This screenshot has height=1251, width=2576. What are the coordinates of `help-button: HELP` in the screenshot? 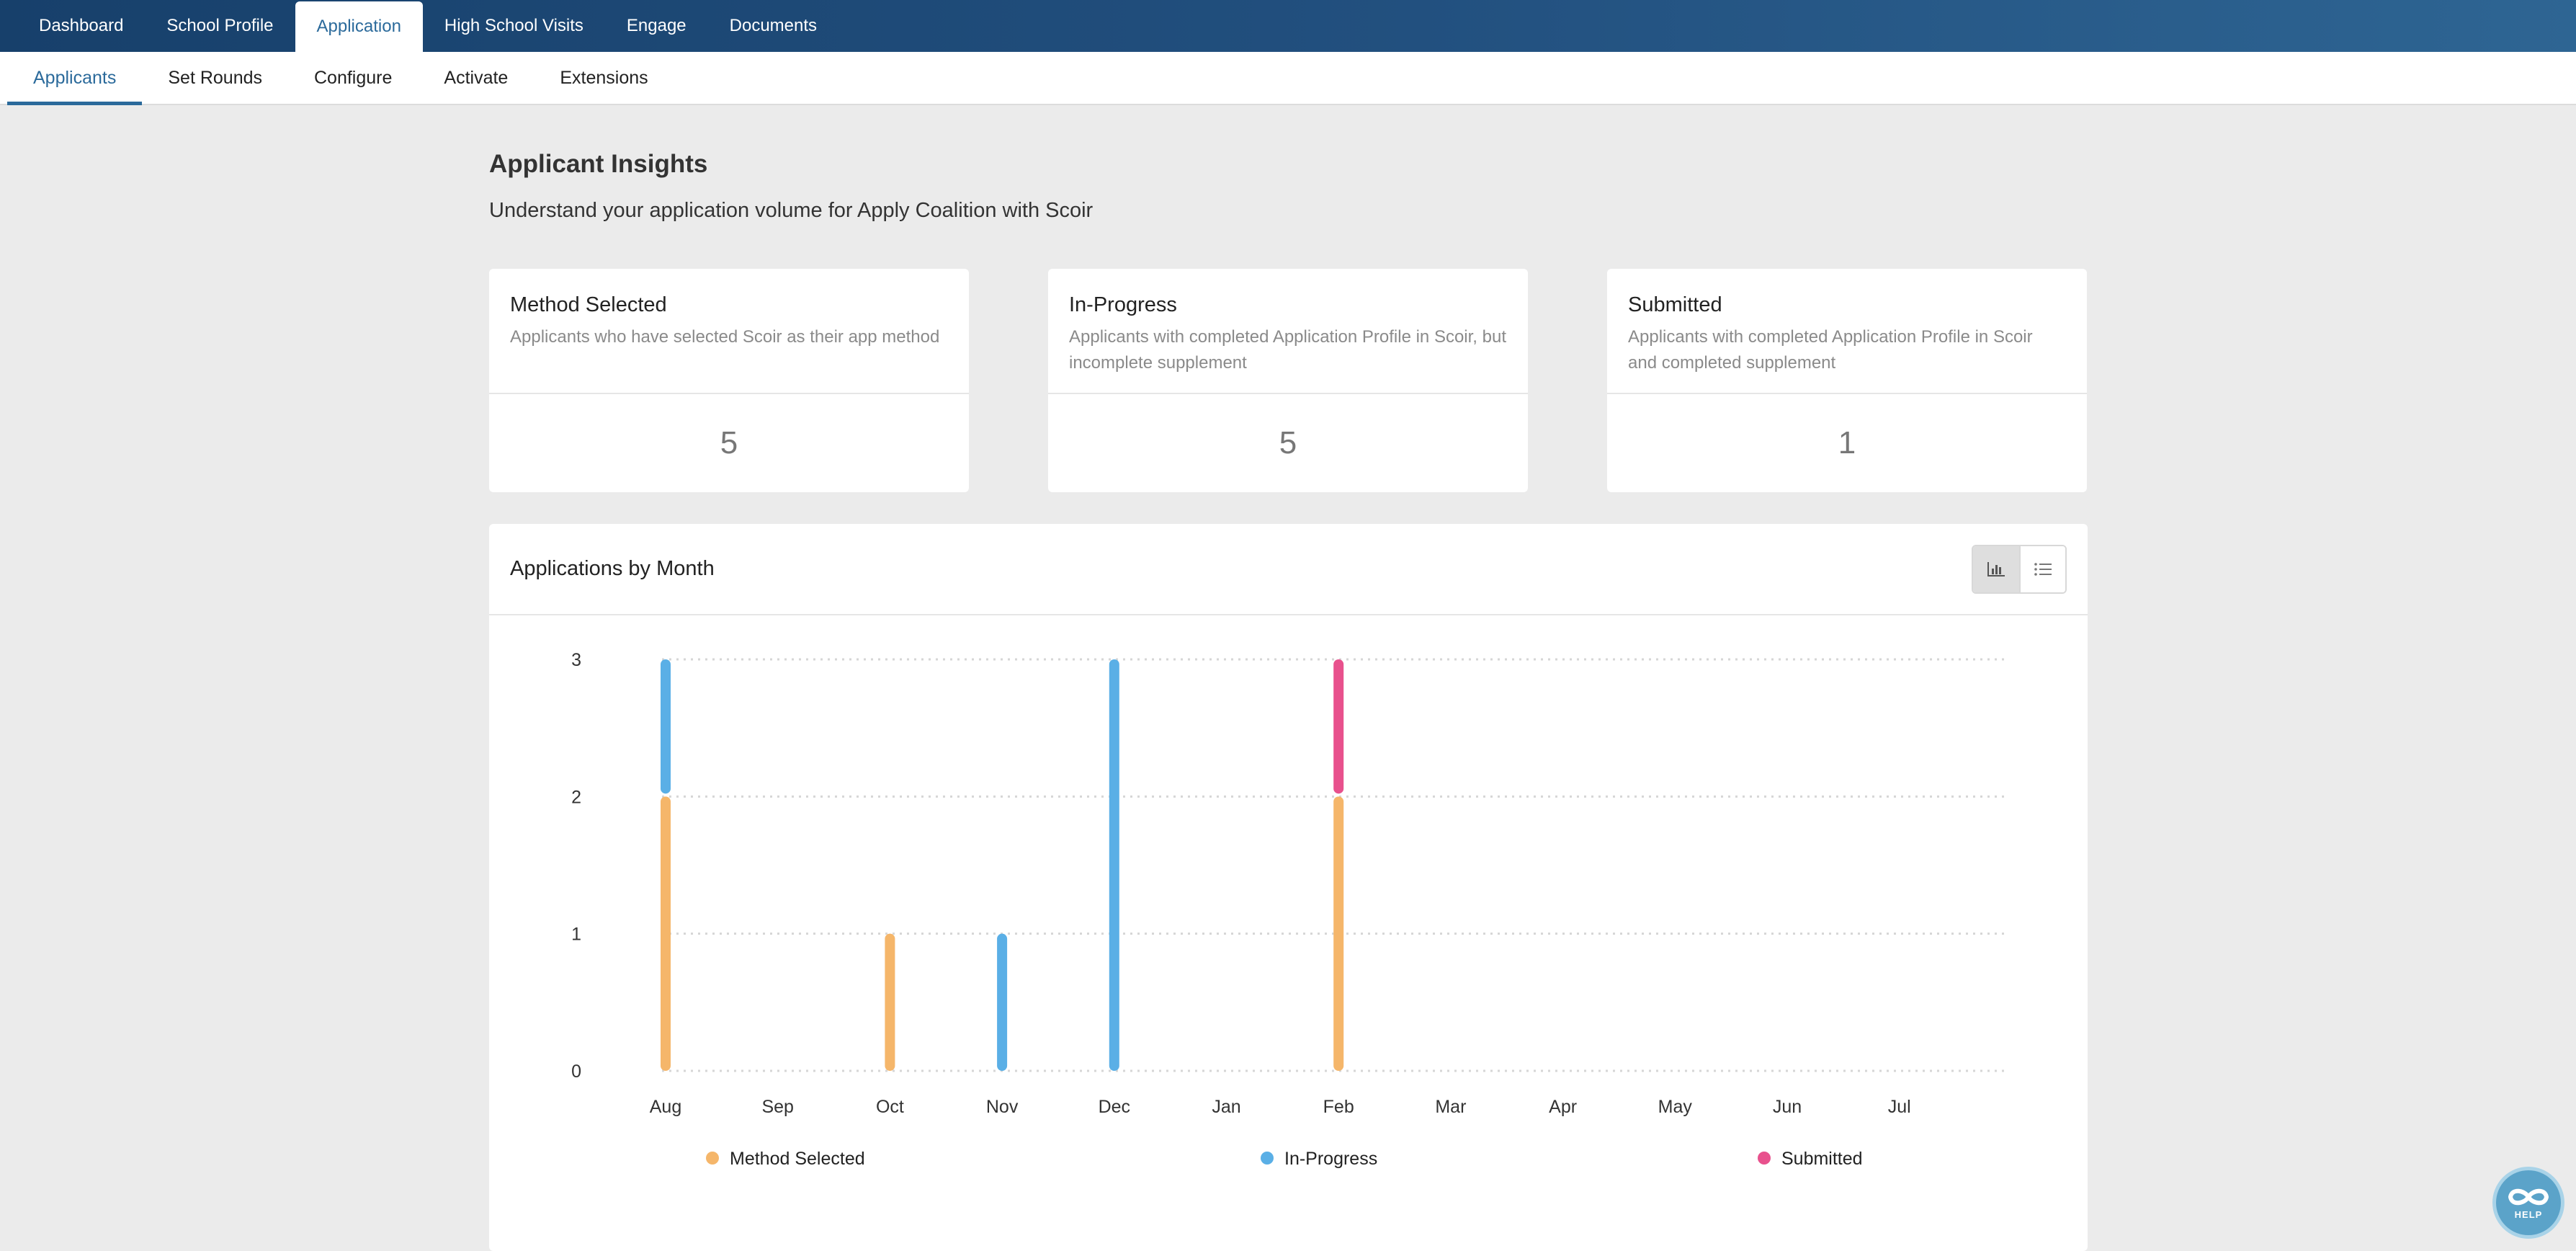 It's located at (2528, 1203).